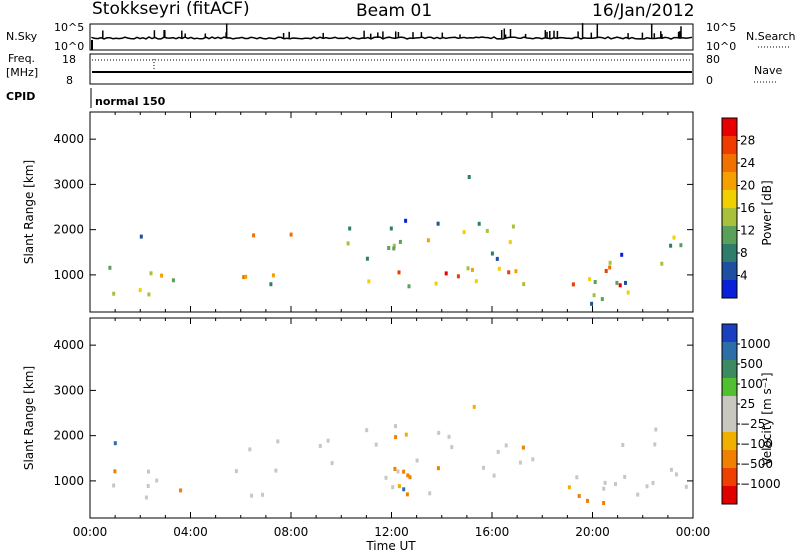  I want to click on colorbar-tick-label: 20, so click(747, 186).